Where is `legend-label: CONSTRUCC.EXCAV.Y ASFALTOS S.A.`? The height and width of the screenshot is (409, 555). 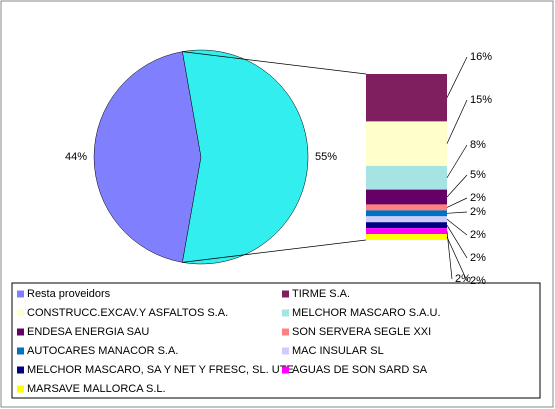 legend-label: CONSTRUCC.EXCAV.Y ASFALTOS S.A. is located at coordinates (127, 313).